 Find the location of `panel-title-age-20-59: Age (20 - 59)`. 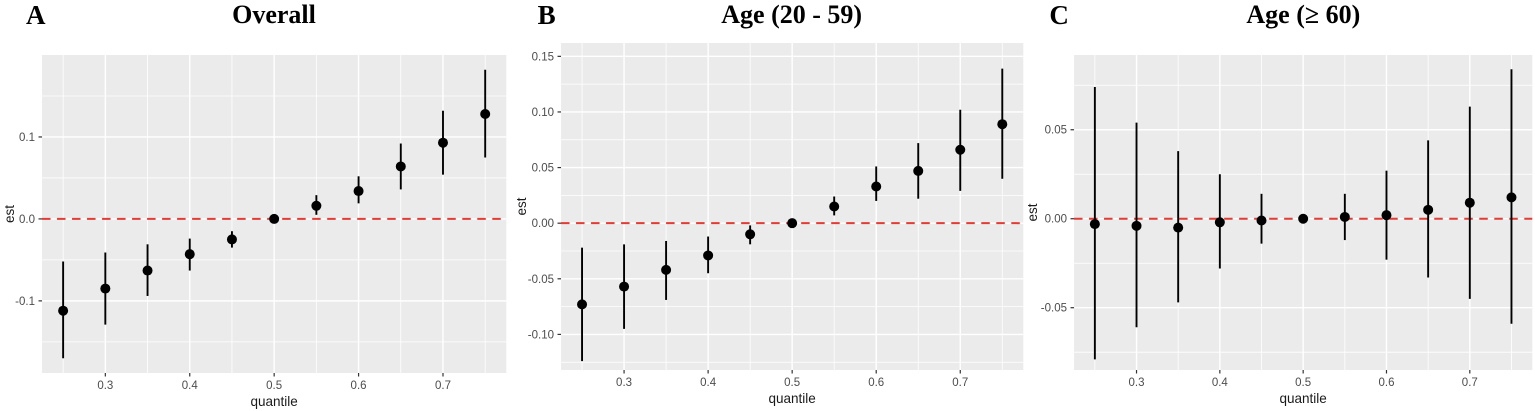

panel-title-age-20-59: Age (20 - 59) is located at coordinates (792, 14).